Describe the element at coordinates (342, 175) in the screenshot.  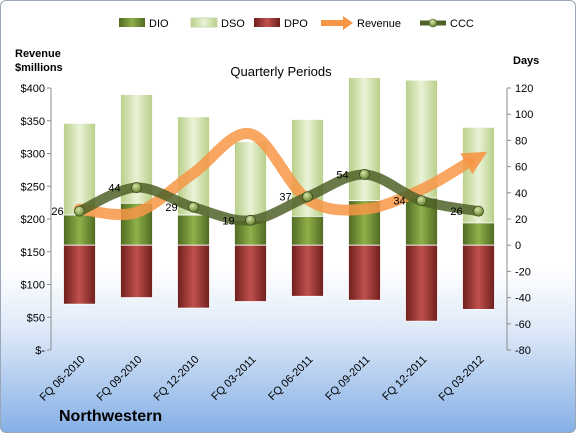
I see `ccc-data-label: 54` at that location.